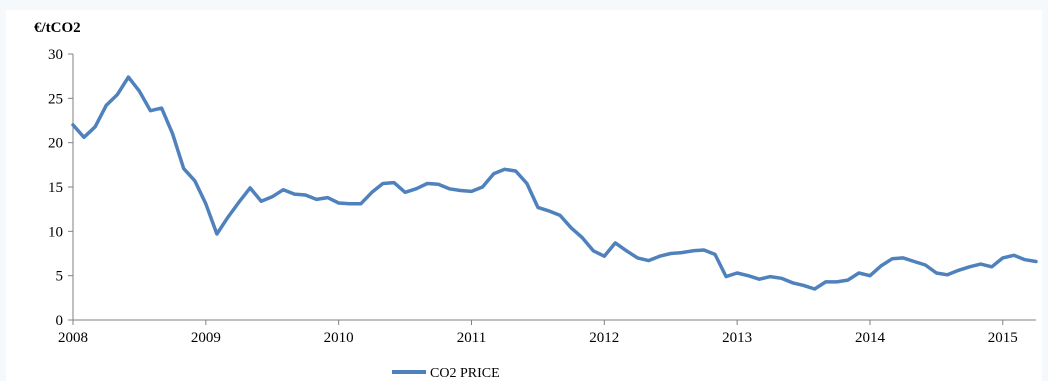  What do you see at coordinates (339, 338) in the screenshot?
I see `x-tick-label: 2010` at bounding box center [339, 338].